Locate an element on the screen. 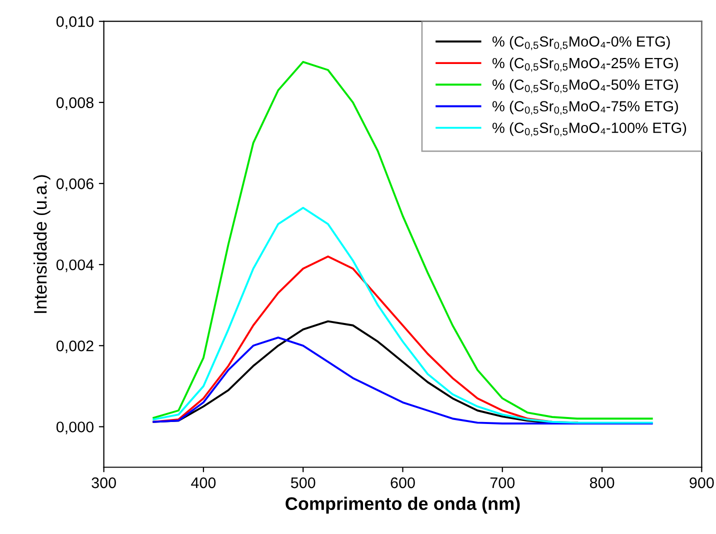 The width and height of the screenshot is (716, 534). y-tick-label: 0,000 is located at coordinates (75, 428).